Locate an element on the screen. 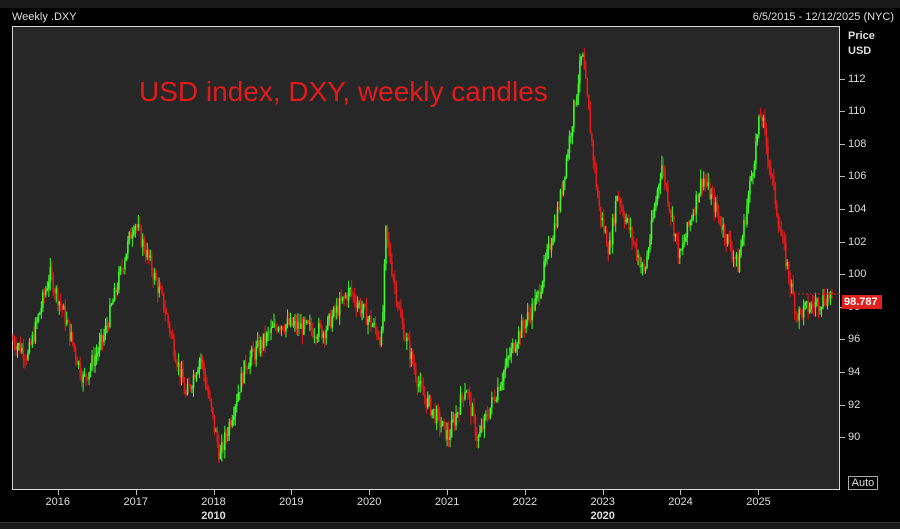 Image resolution: width=900 pixels, height=529 pixels. time-axis is located at coordinates (426, 509).